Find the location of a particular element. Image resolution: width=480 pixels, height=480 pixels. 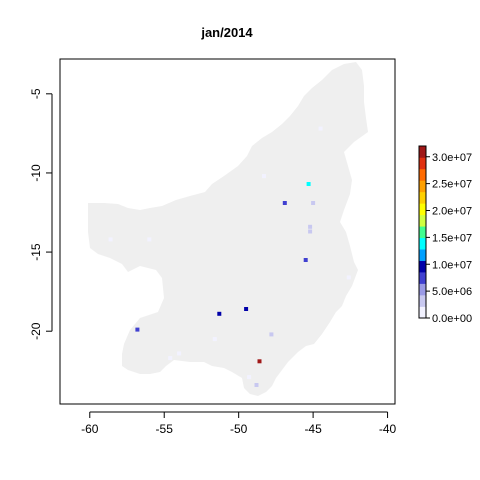

x-tick-label: -60 is located at coordinates (90, 429).